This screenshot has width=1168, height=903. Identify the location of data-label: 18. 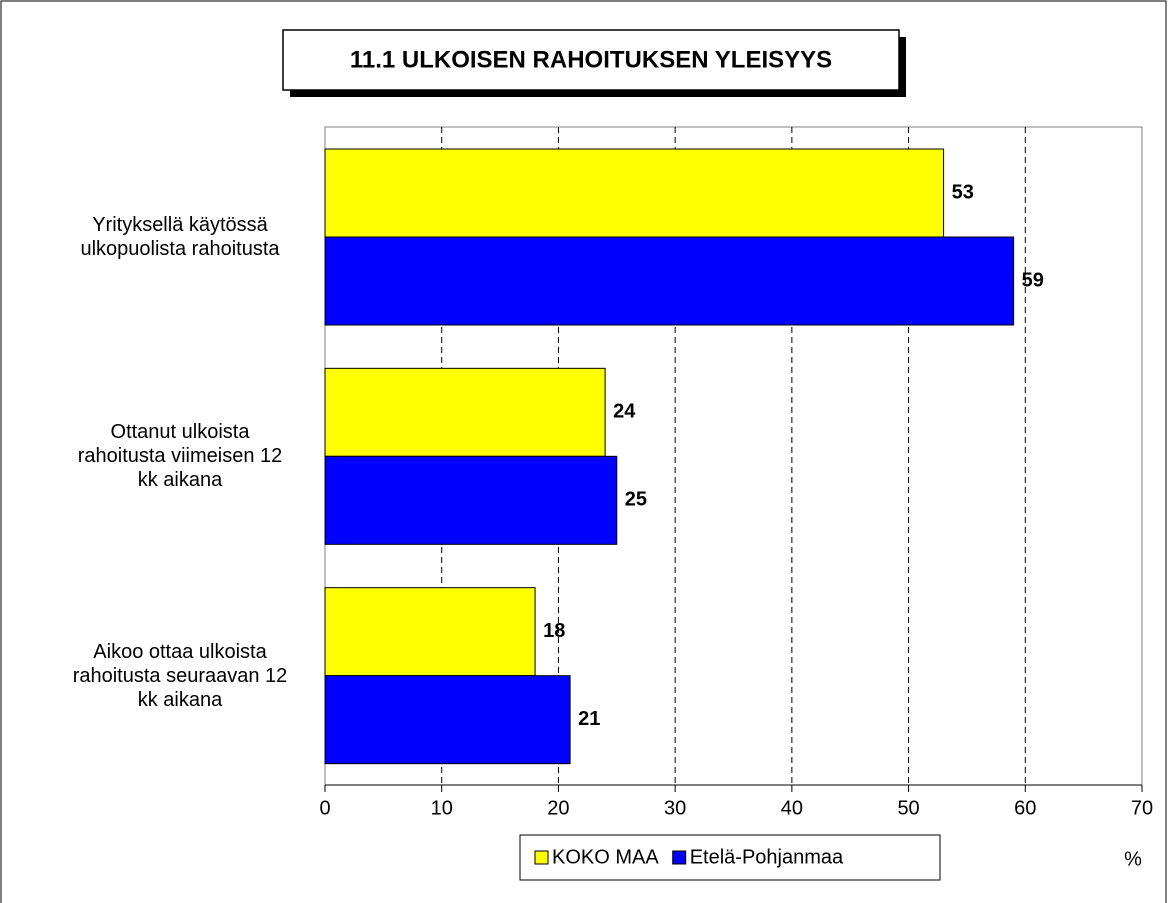
(554, 631).